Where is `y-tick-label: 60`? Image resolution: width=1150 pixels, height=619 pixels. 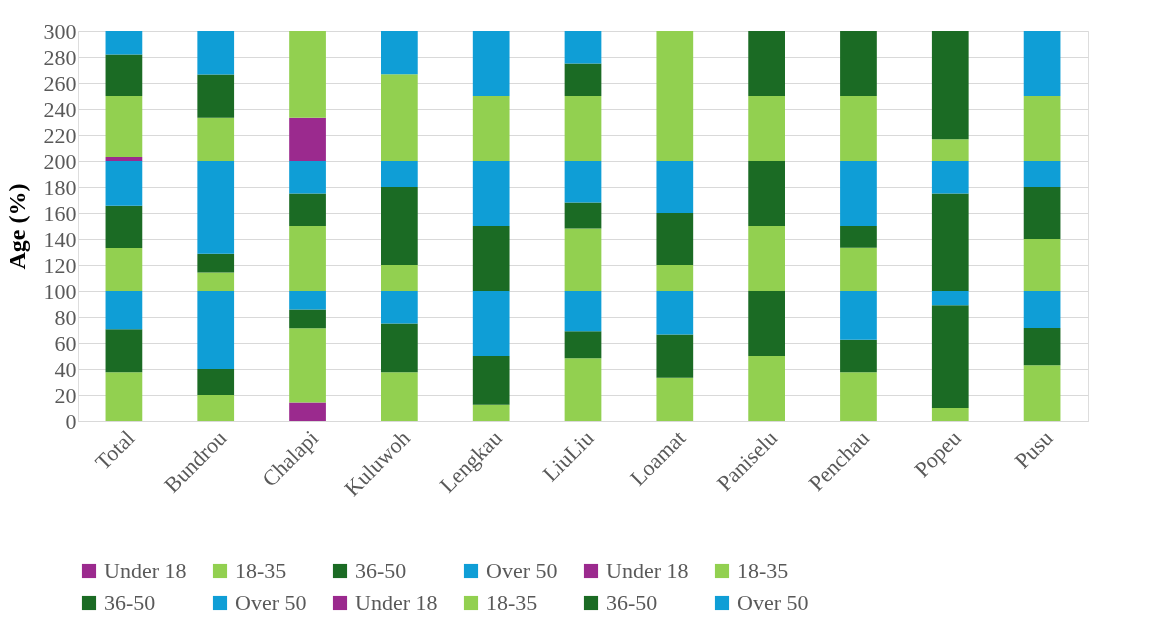 y-tick-label: 60 is located at coordinates (65, 343).